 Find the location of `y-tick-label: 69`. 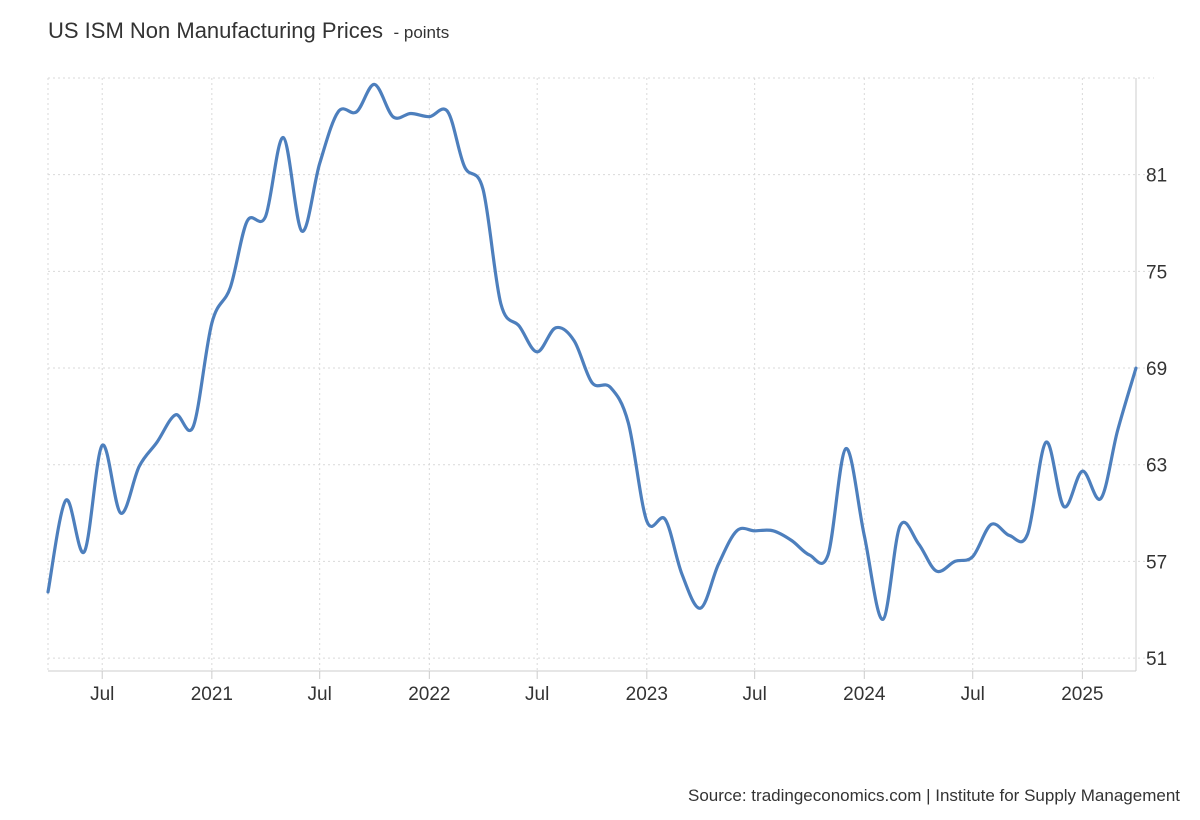

y-tick-label: 69 is located at coordinates (1156, 369).